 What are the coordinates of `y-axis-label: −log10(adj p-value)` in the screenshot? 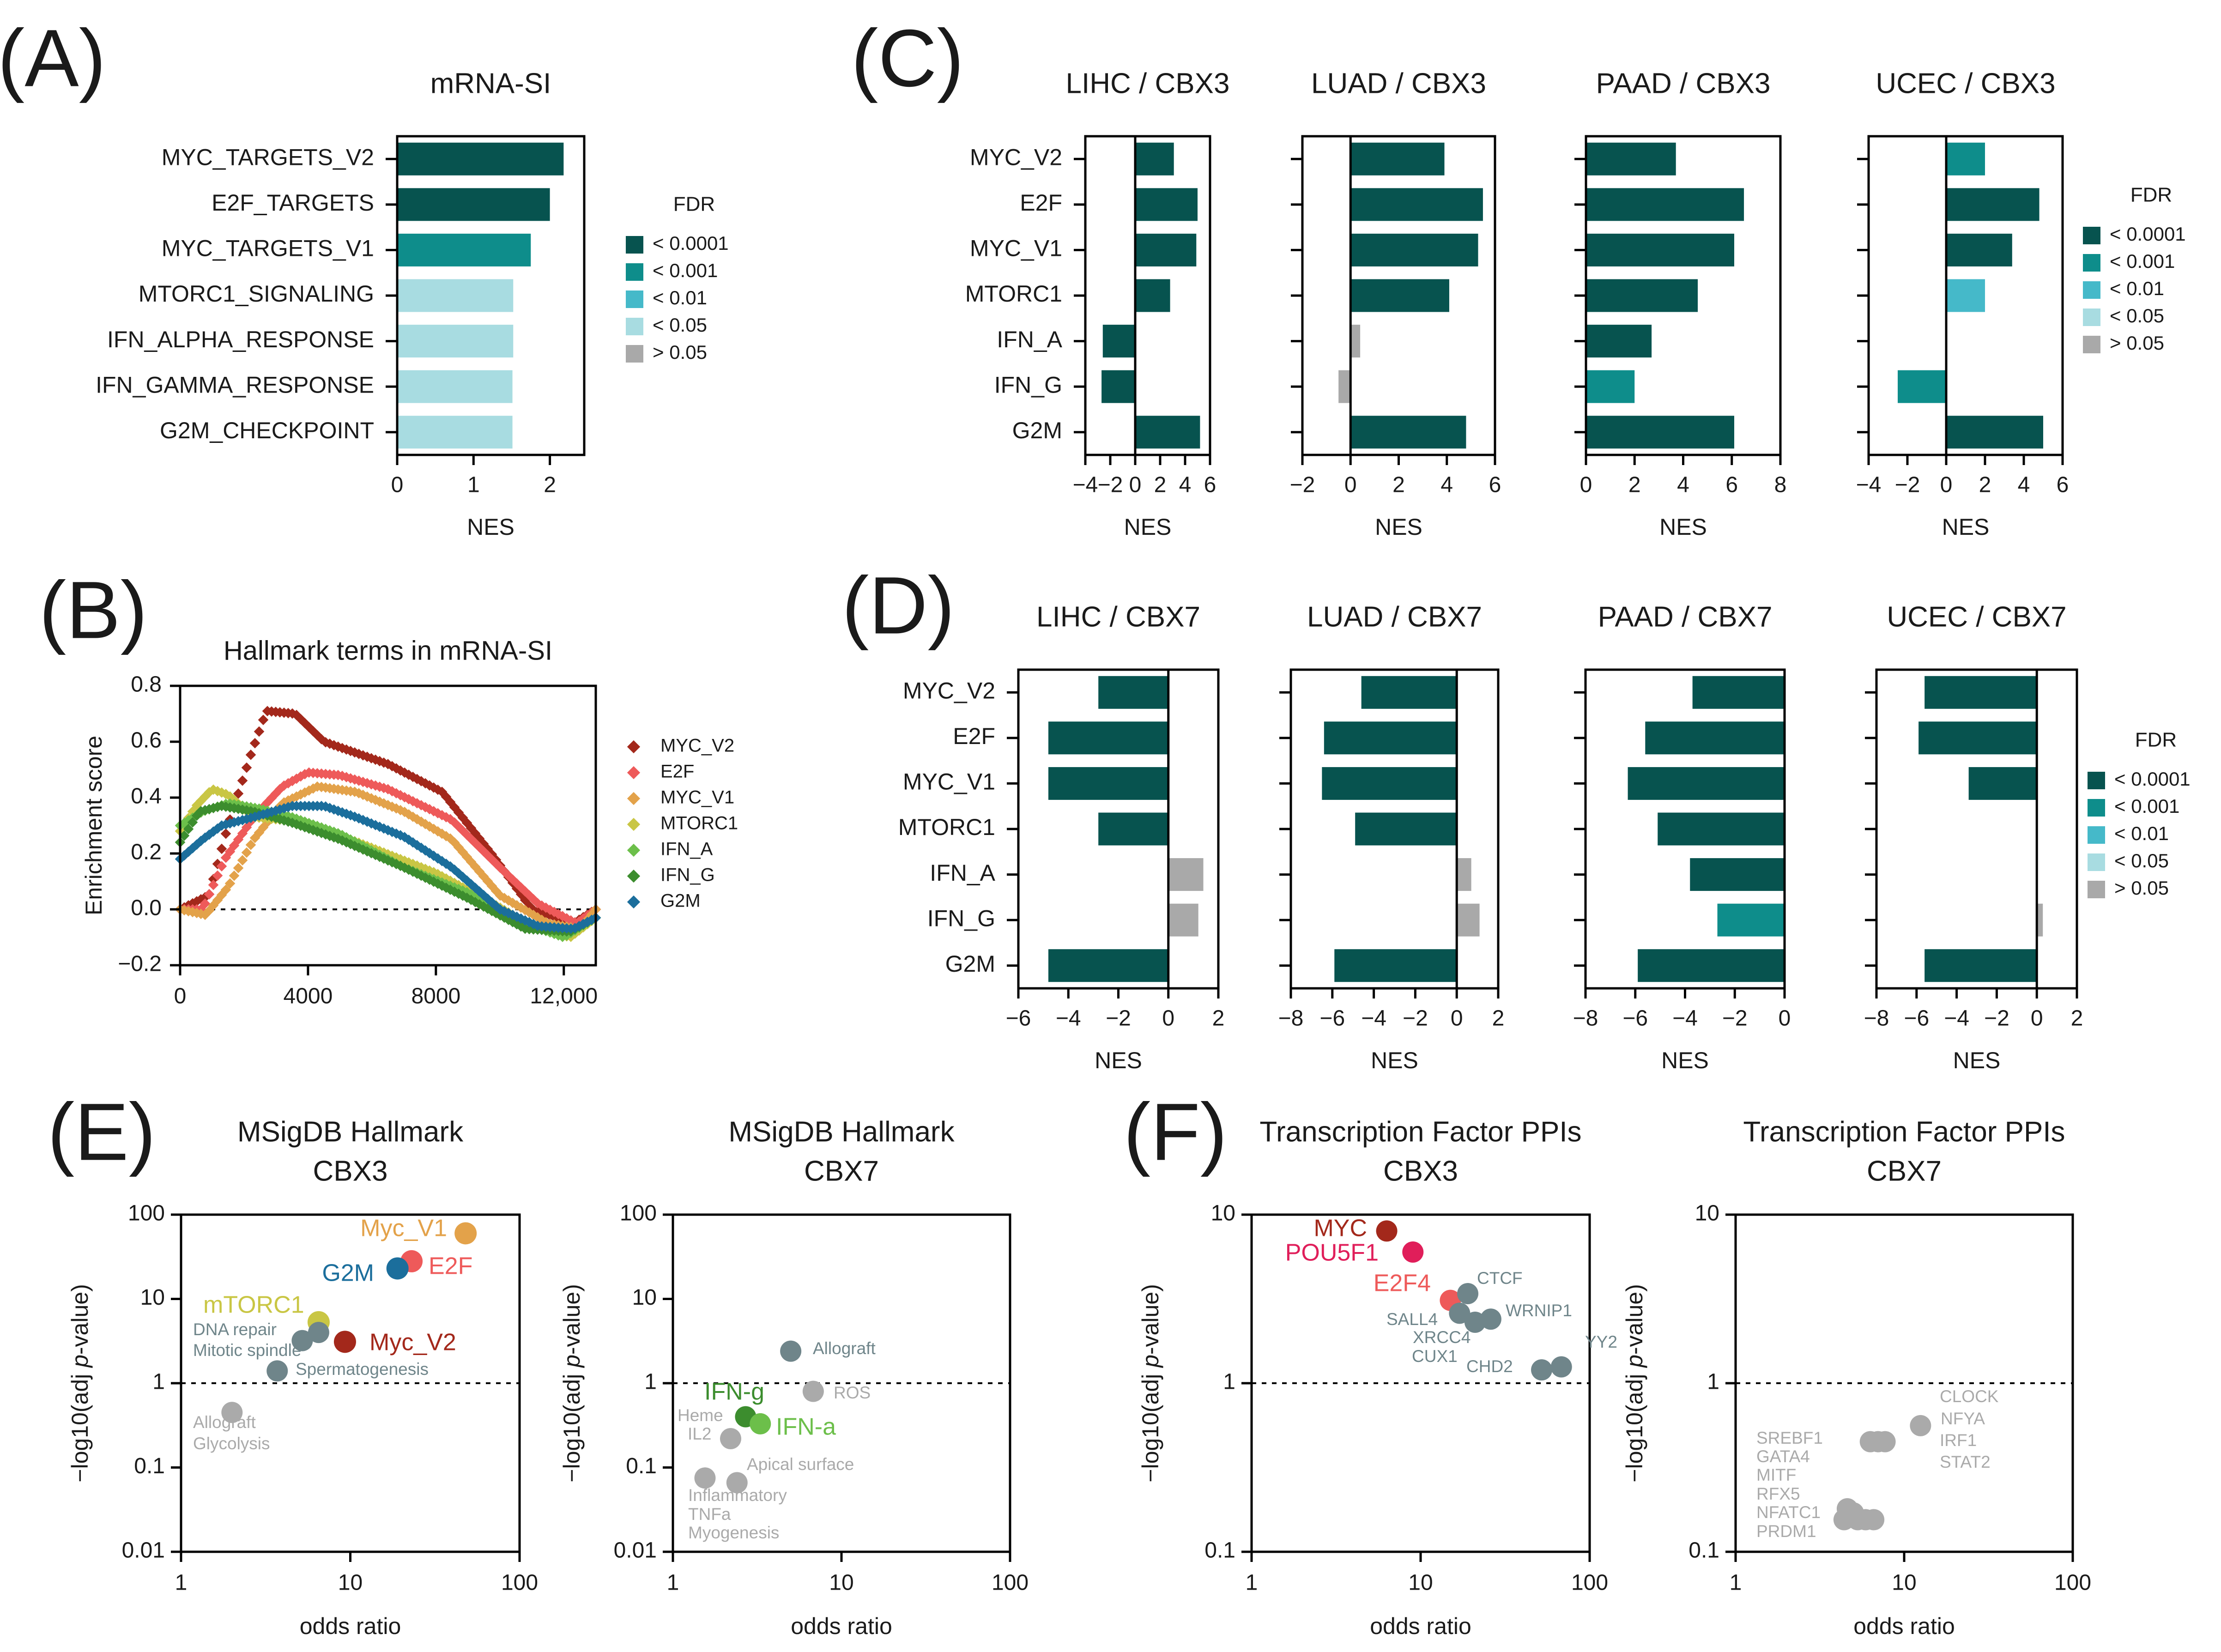 It's located at (1150, 1383).